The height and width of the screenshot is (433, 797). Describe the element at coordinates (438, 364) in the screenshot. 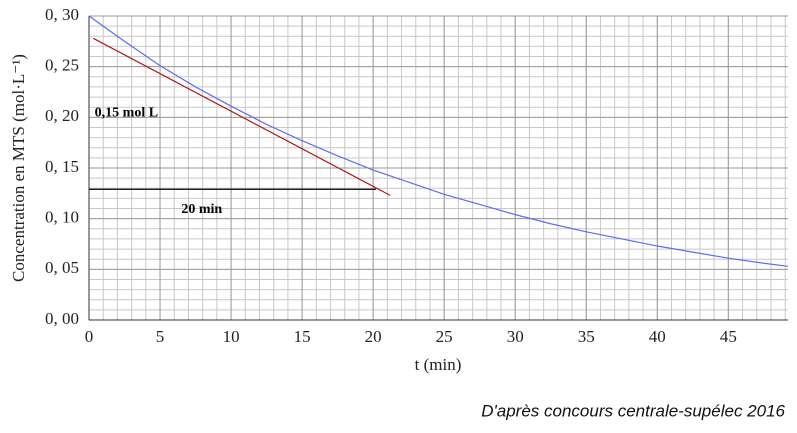

I see `x-axis-label: t (min)` at that location.